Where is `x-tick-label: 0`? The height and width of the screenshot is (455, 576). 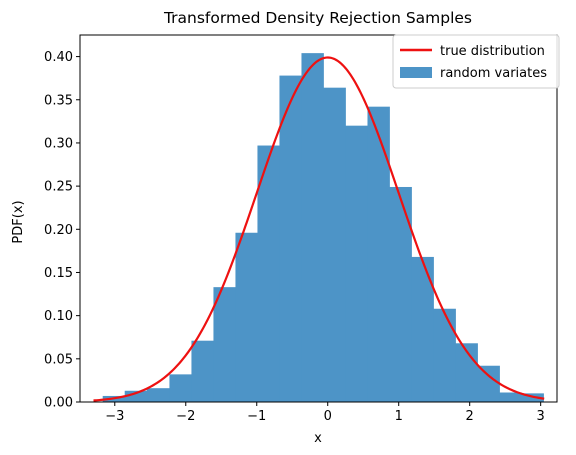 x-tick-label: 0 is located at coordinates (328, 416).